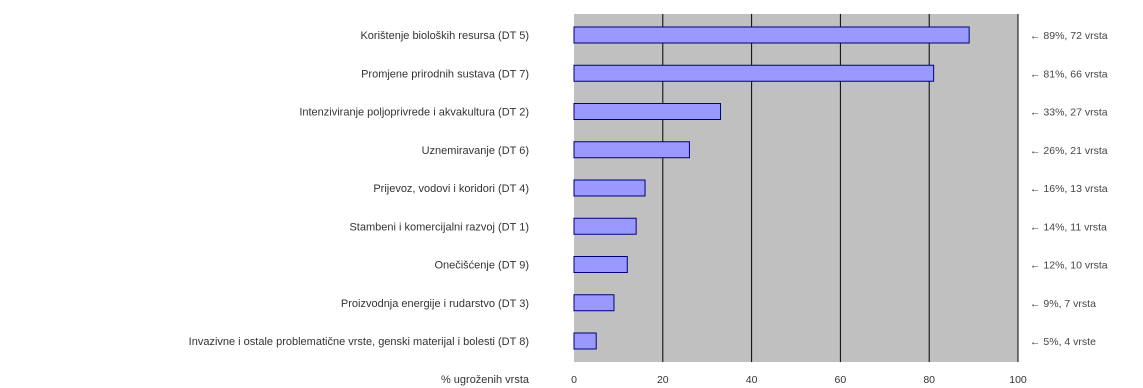 This screenshot has height=388, width=1143. Describe the element at coordinates (752, 380) in the screenshot. I see `x-tick-label: 40` at that location.